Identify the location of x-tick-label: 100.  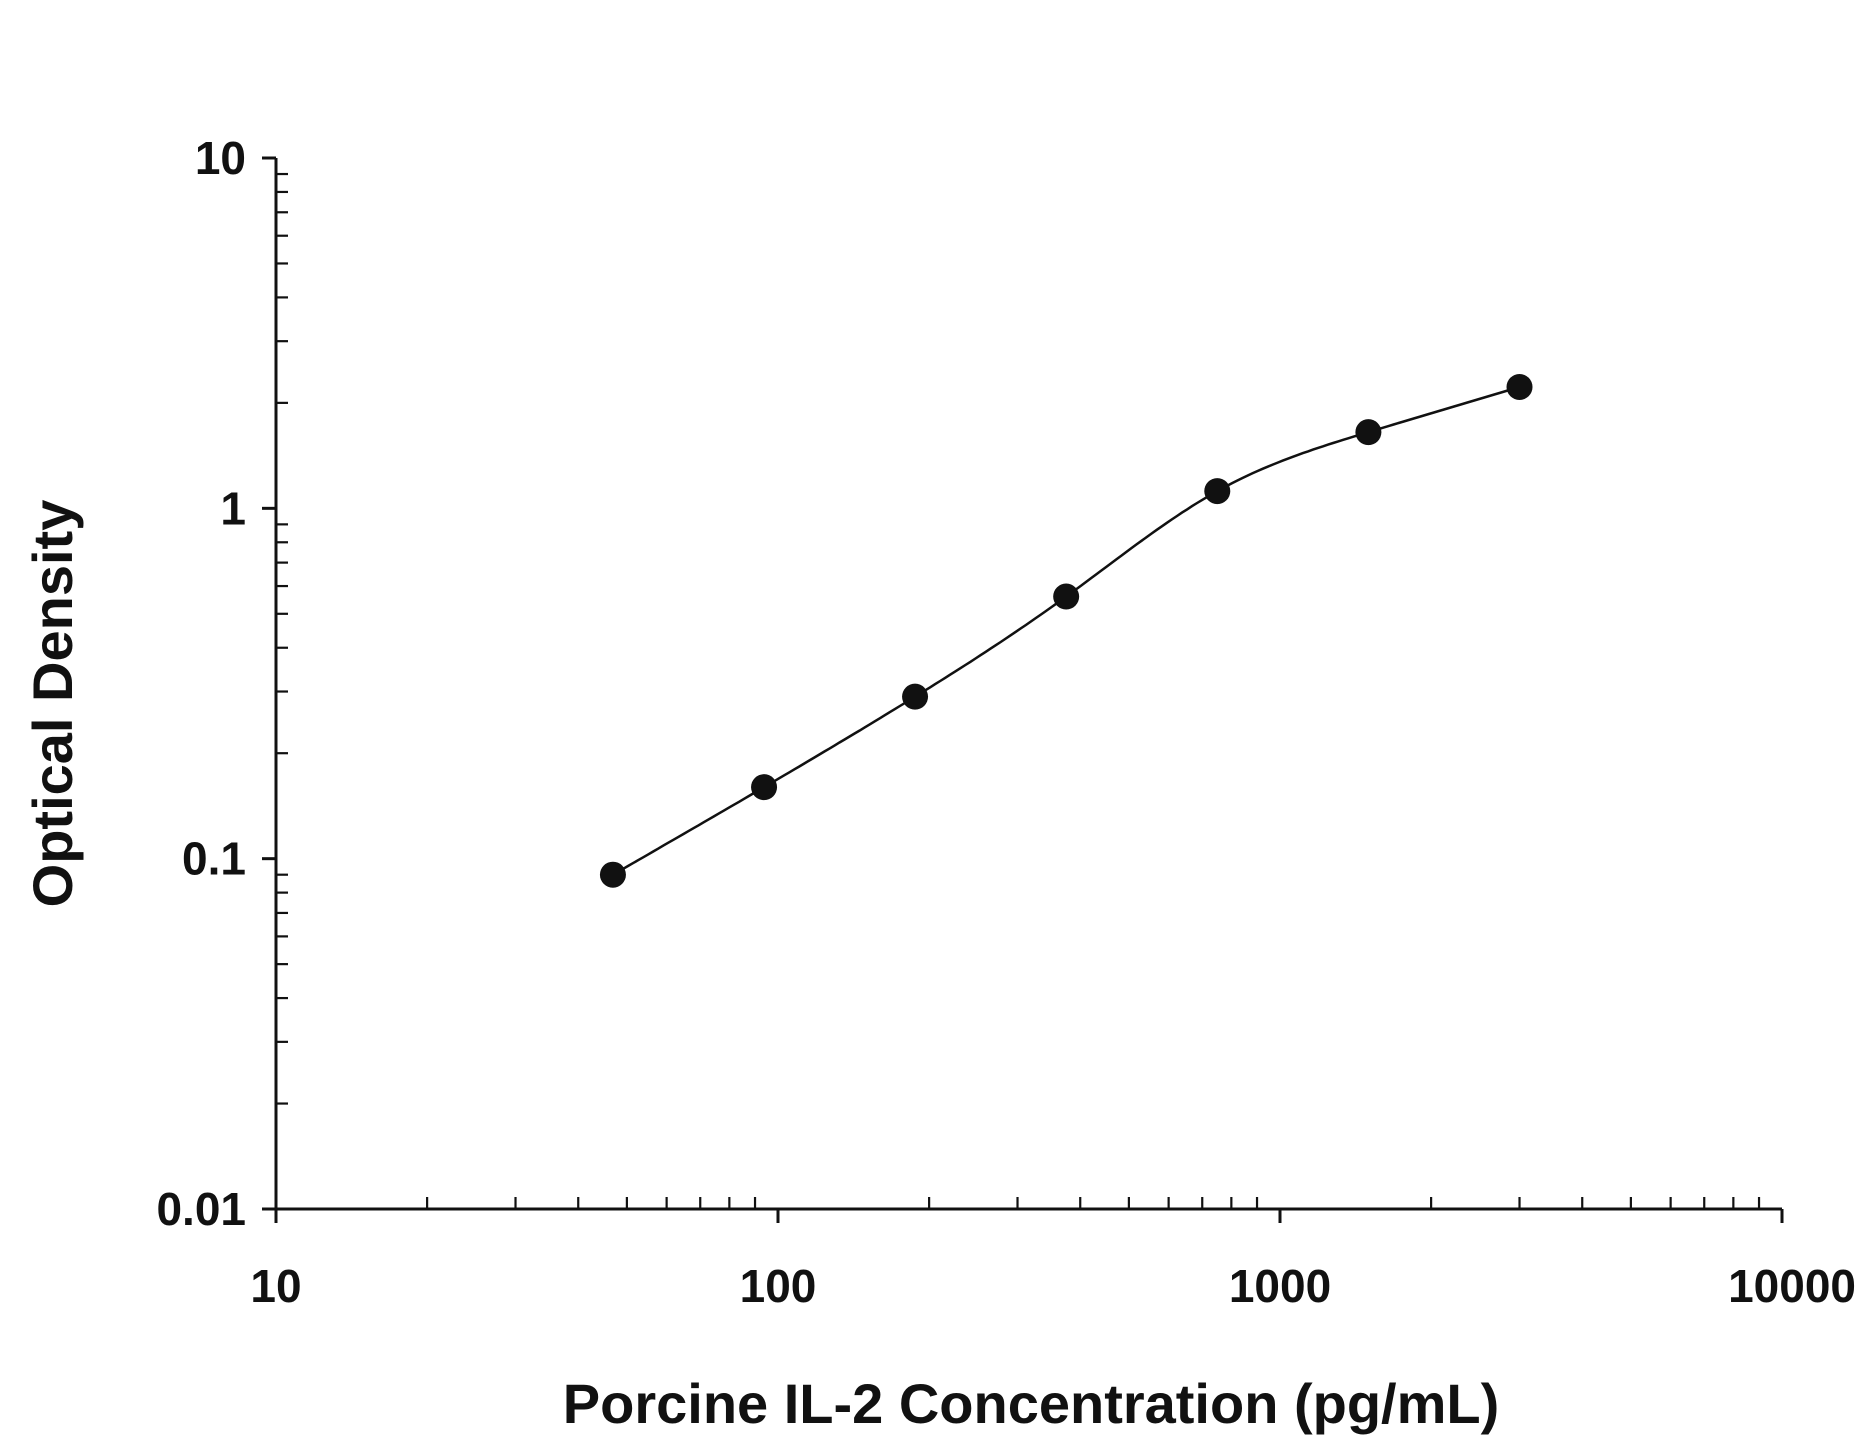
(778, 1286).